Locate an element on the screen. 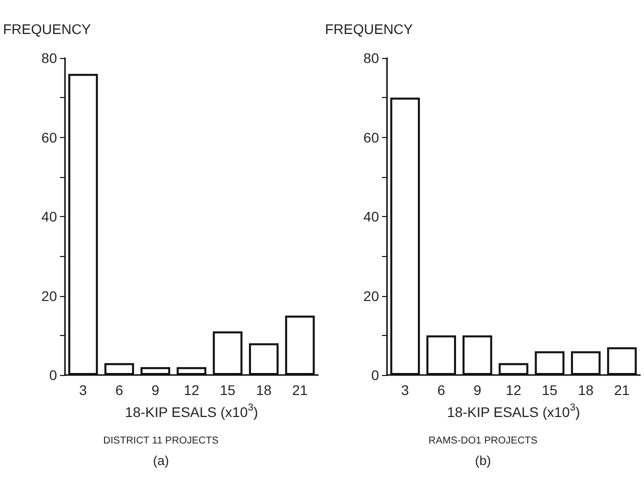  text: RAMS-DO1 PROJECTS is located at coordinates (483, 441).